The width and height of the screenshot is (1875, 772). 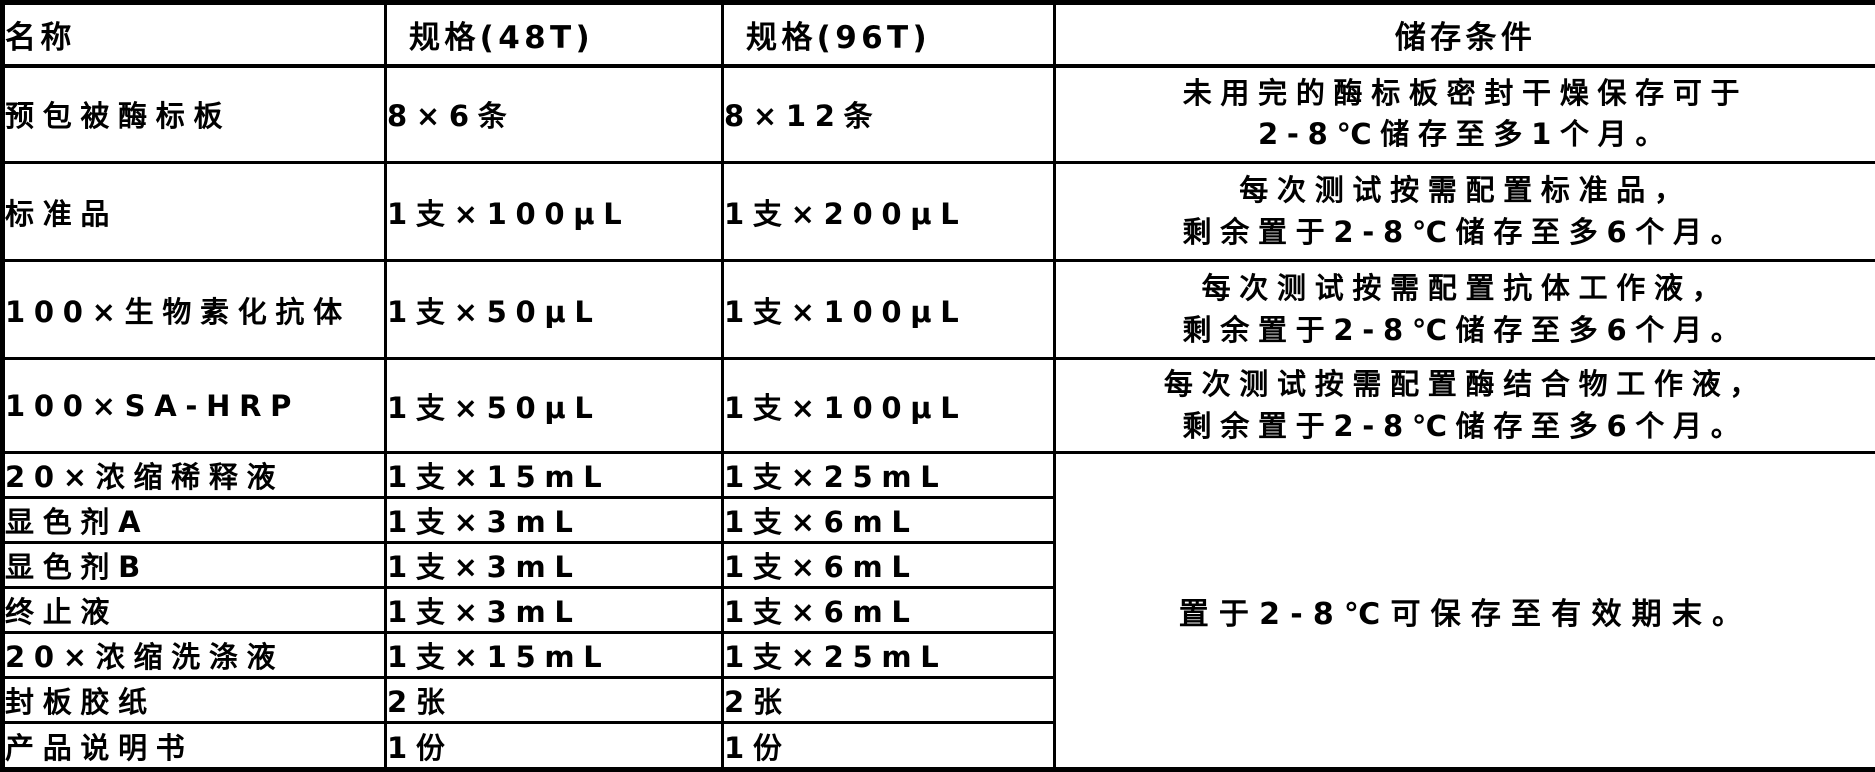 I want to click on header-name: 名称, so click(x=194, y=34).